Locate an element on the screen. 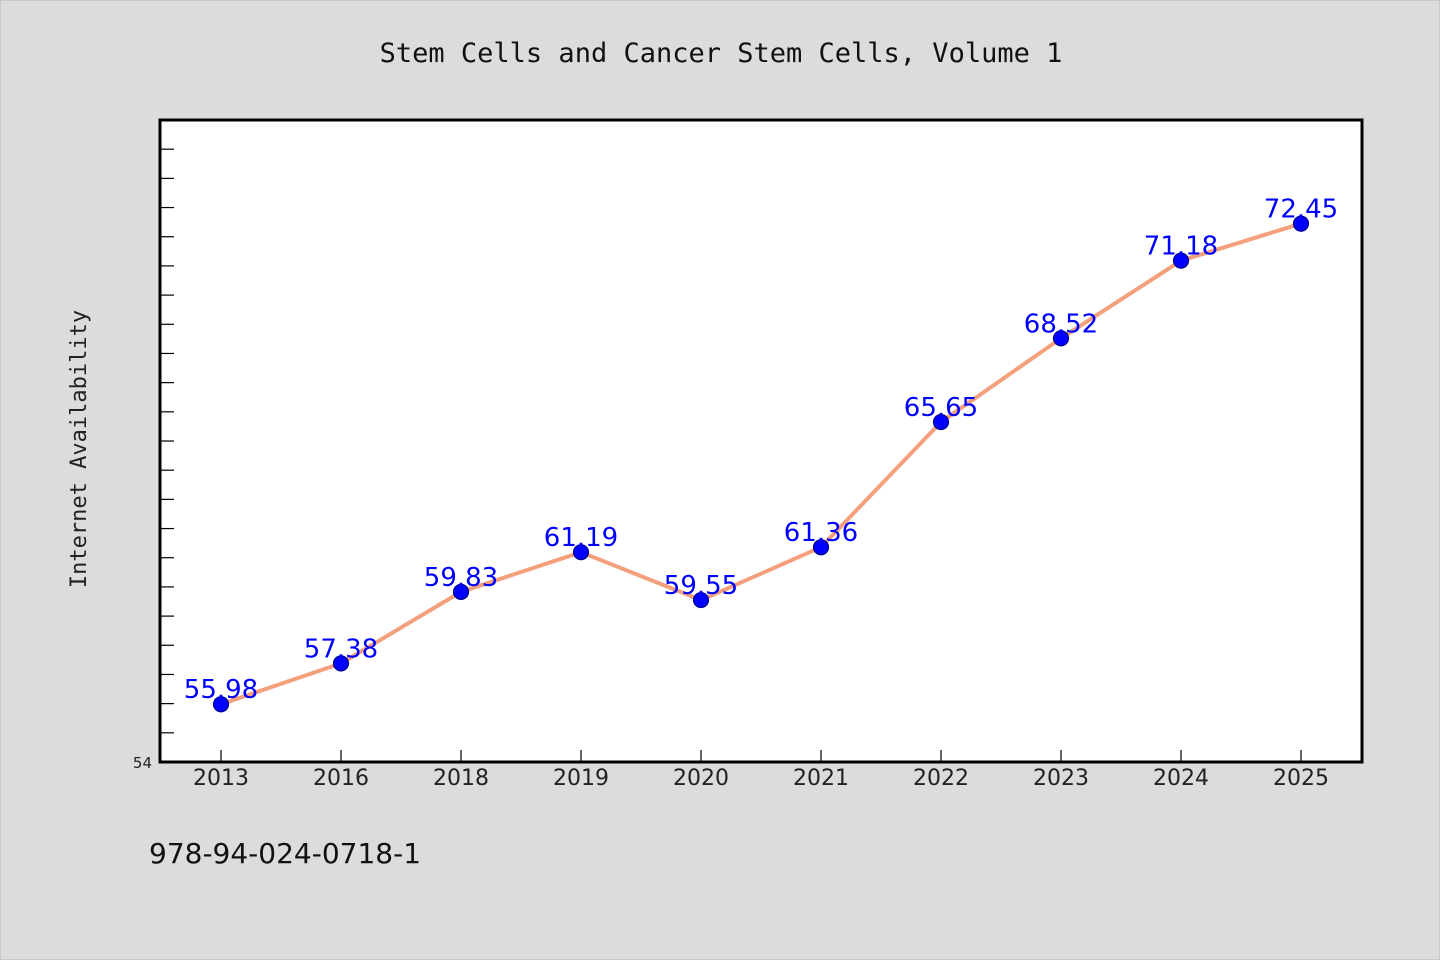 This screenshot has height=960, width=1440. data-label: 59.55 is located at coordinates (701, 586).